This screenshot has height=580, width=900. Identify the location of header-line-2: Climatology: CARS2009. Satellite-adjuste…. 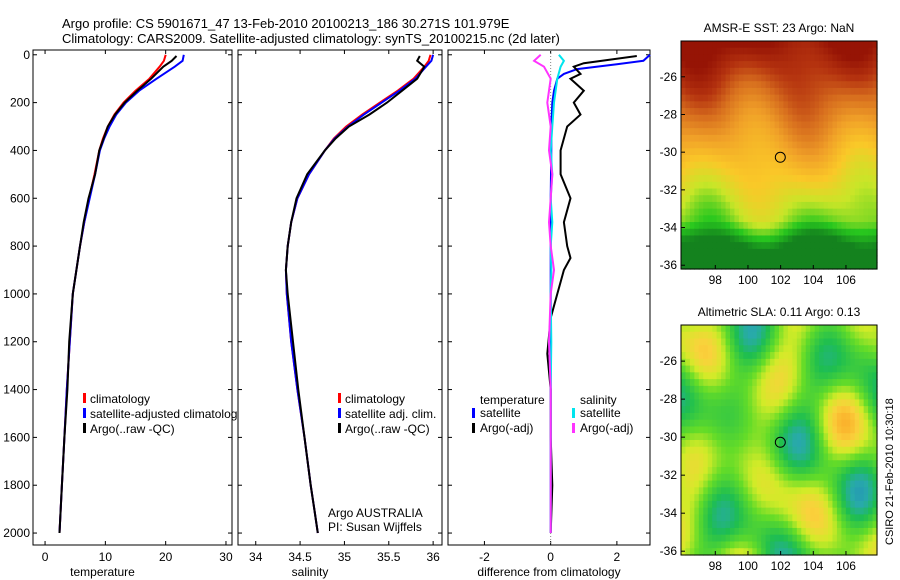
(311, 38).